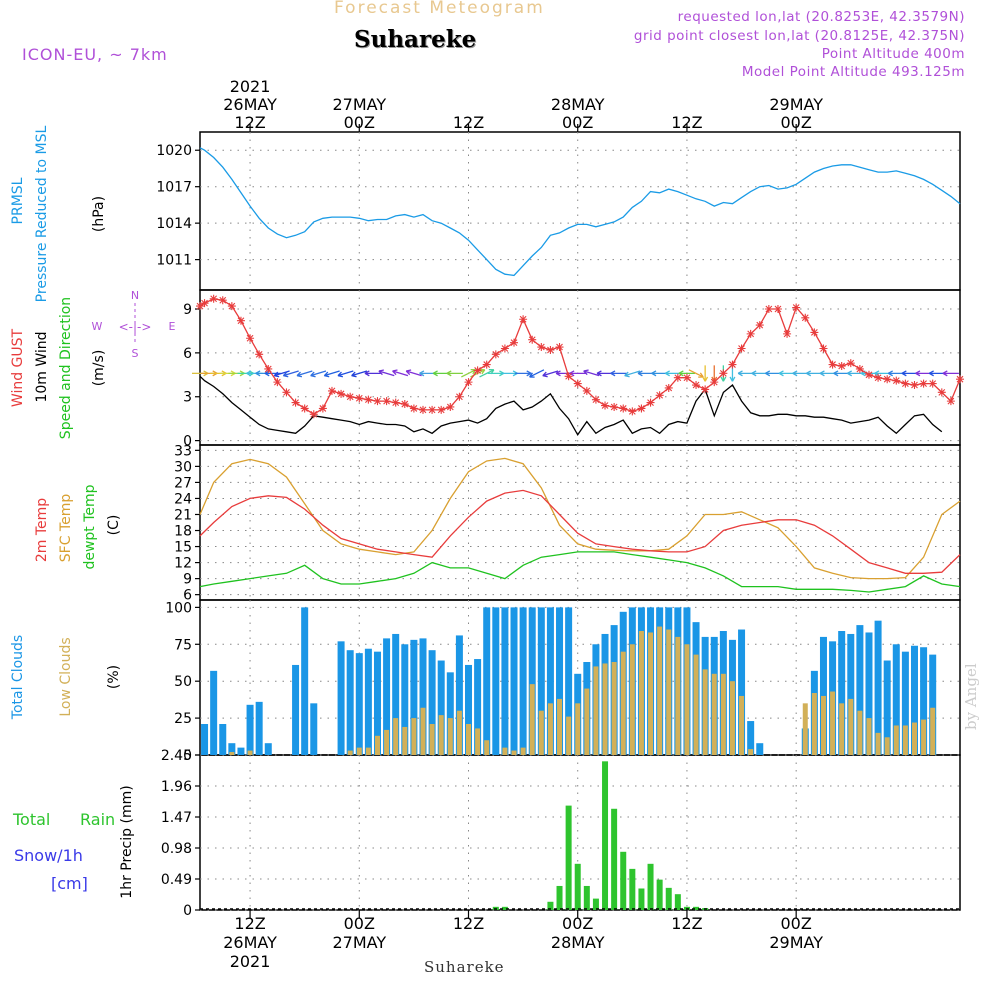 This screenshot has width=1000, height=1000. Describe the element at coordinates (176, 756) in the screenshot. I see `ytick-label-precip: 2.45` at that location.